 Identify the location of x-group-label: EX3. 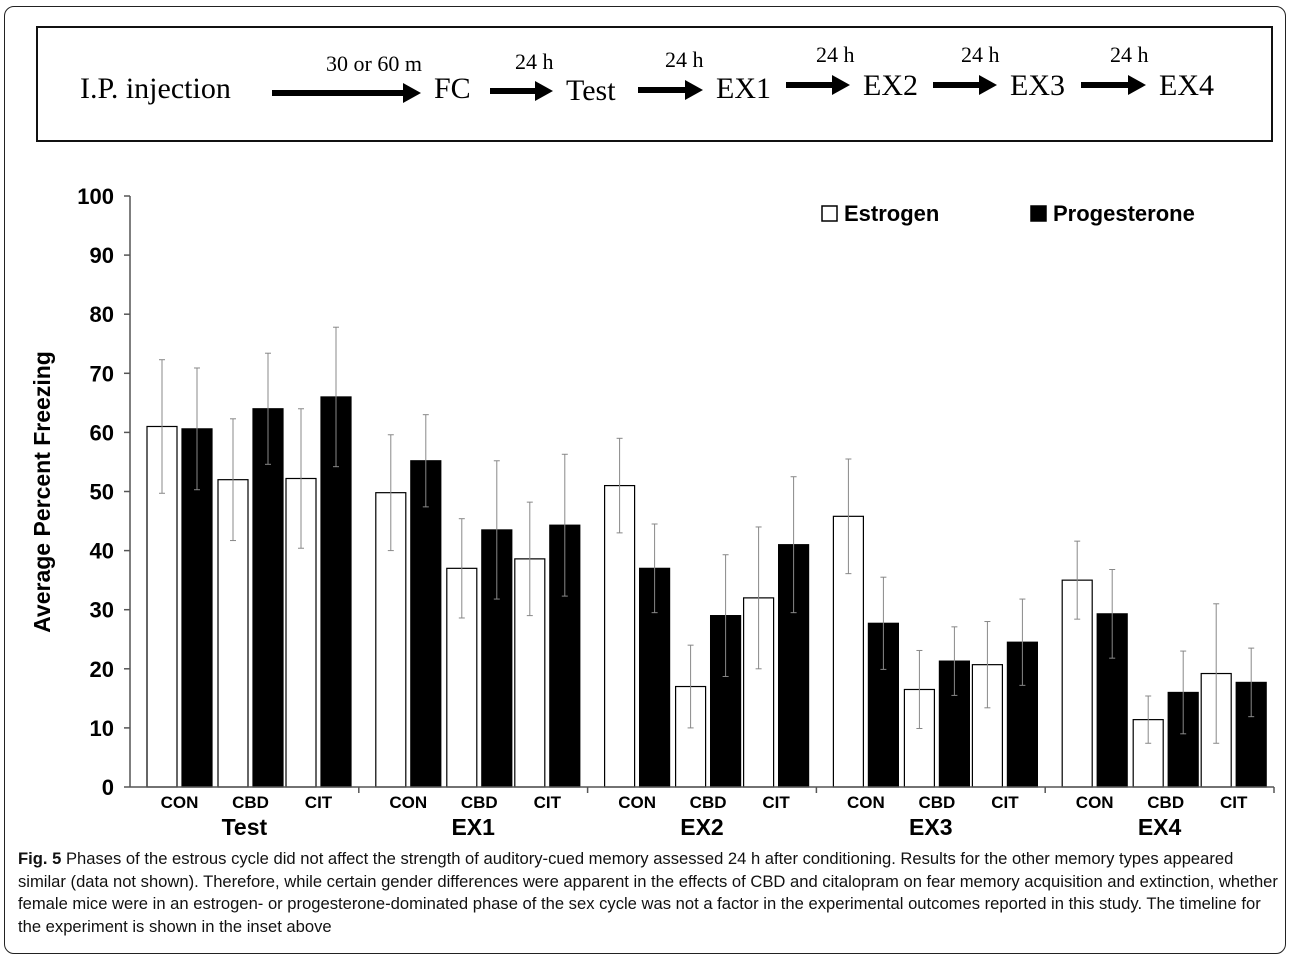
(930, 827).